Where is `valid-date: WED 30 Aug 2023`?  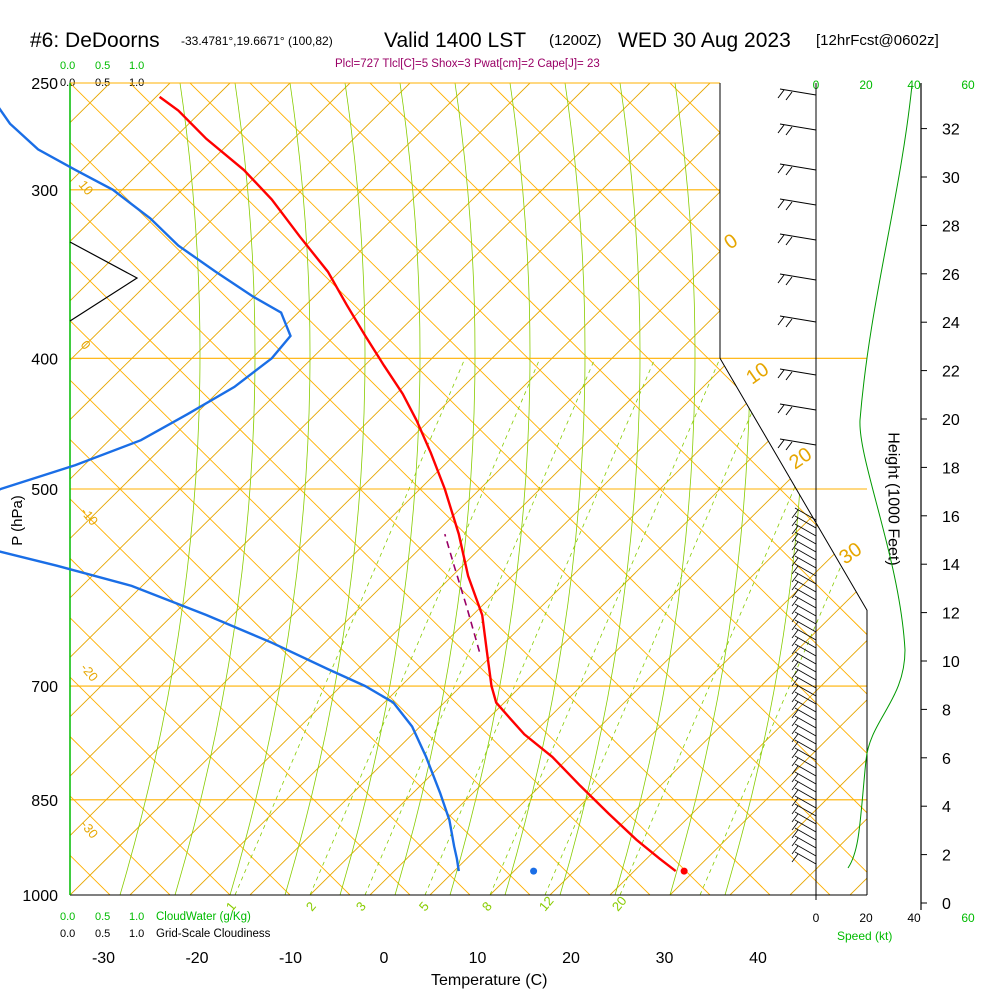
valid-date: WED 30 Aug 2023 is located at coordinates (704, 40).